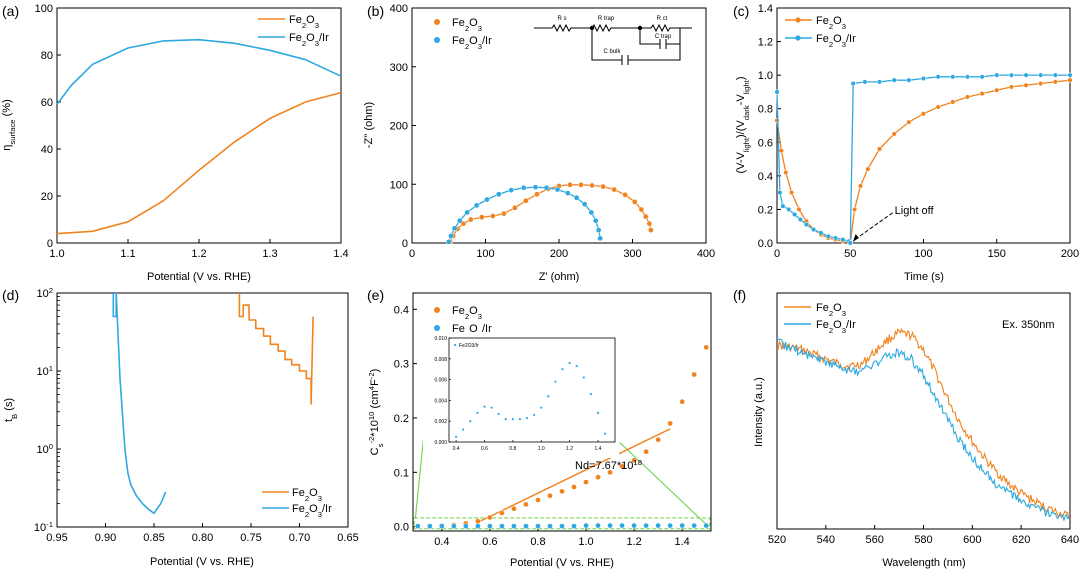 The height and width of the screenshot is (575, 1080). Describe the element at coordinates (541, 449) in the screenshot. I see `inset-x-tick-label: 1.0` at that location.